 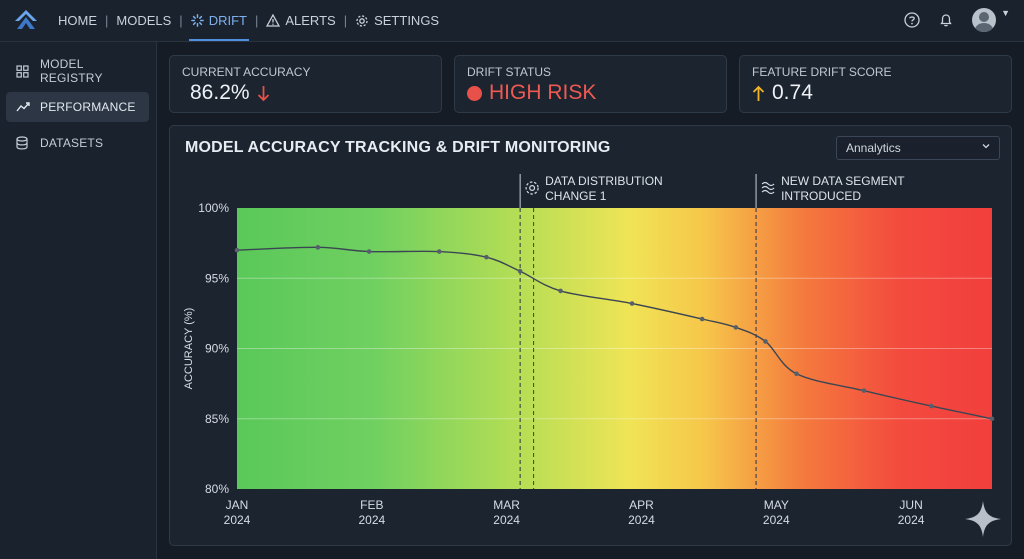 I want to click on sidebar-item-performance: PERFORMANCE, so click(x=77, y=107).